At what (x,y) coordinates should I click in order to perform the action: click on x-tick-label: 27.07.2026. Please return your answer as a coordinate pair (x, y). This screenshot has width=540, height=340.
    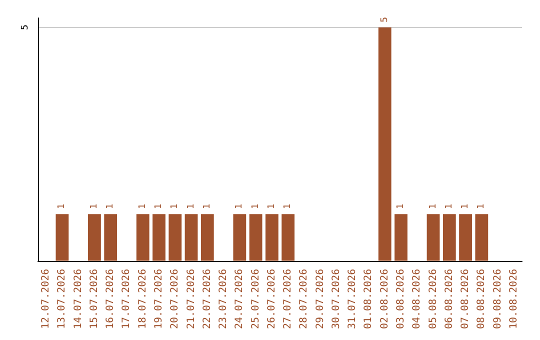
    Looking at the image, I should click on (288, 299).